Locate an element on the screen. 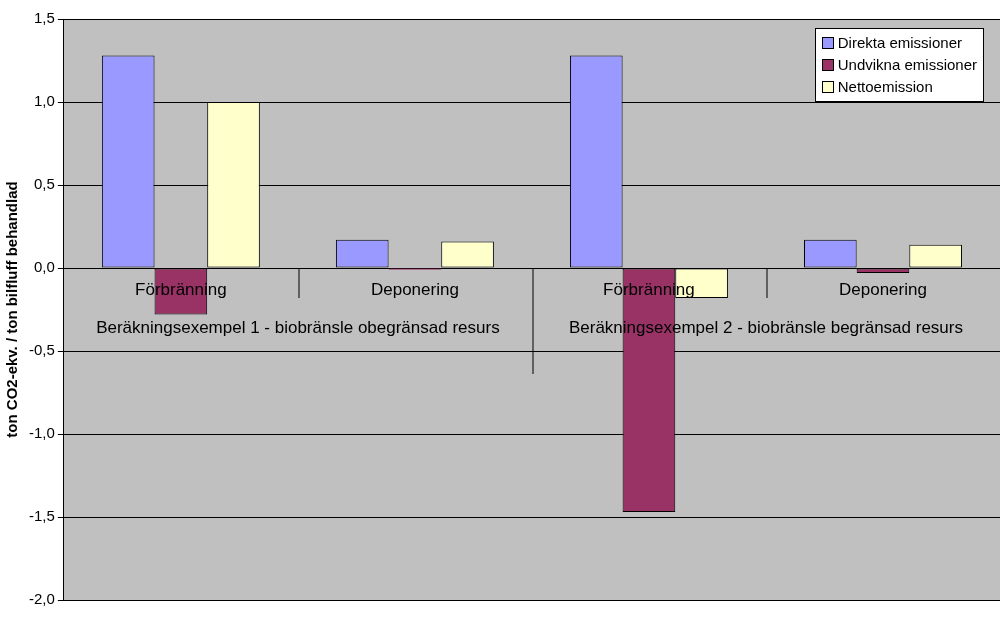 This screenshot has width=1002, height=618. legend-label: Direkta emissioner is located at coordinates (899, 43).